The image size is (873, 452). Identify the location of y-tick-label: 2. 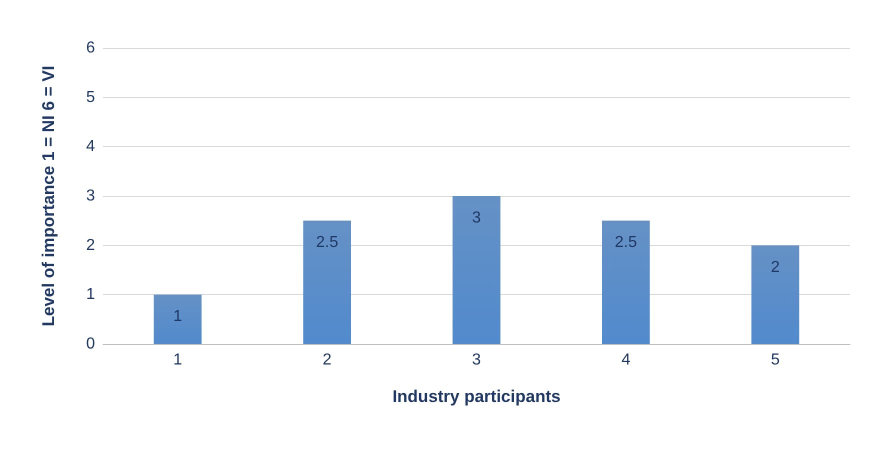
(91, 245).